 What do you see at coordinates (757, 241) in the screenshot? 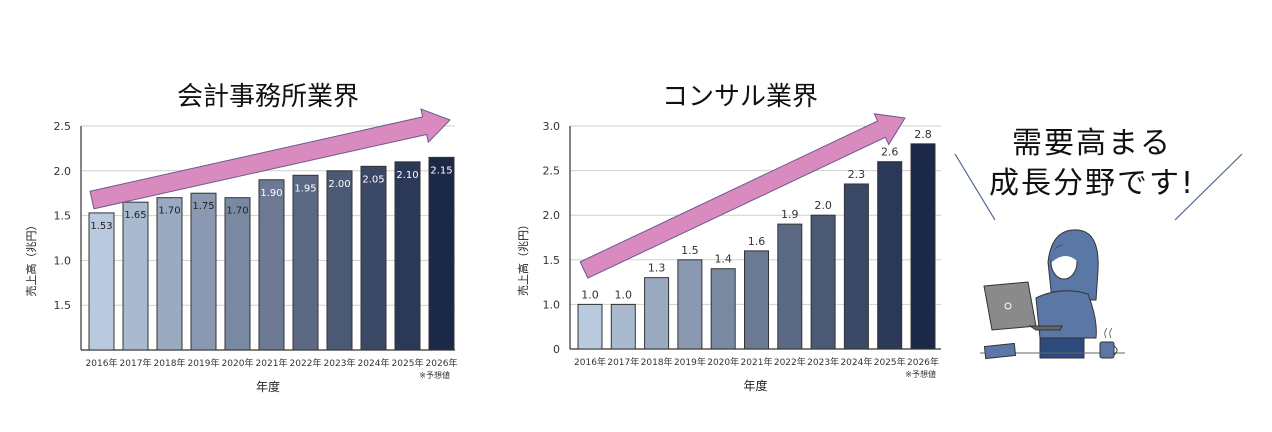
I see `data-label: 1.6` at bounding box center [757, 241].